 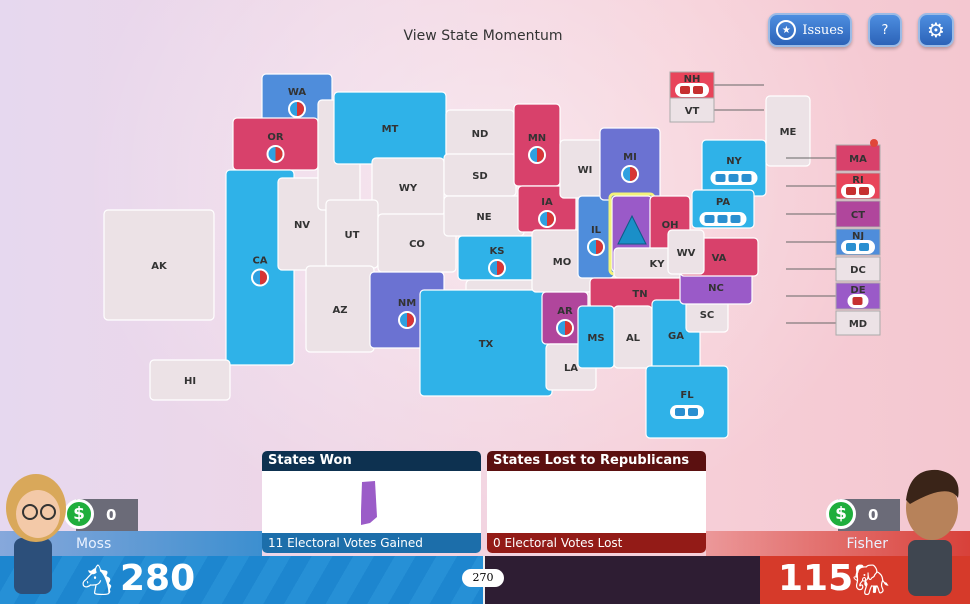 I want to click on state-label: WY, so click(x=408, y=188).